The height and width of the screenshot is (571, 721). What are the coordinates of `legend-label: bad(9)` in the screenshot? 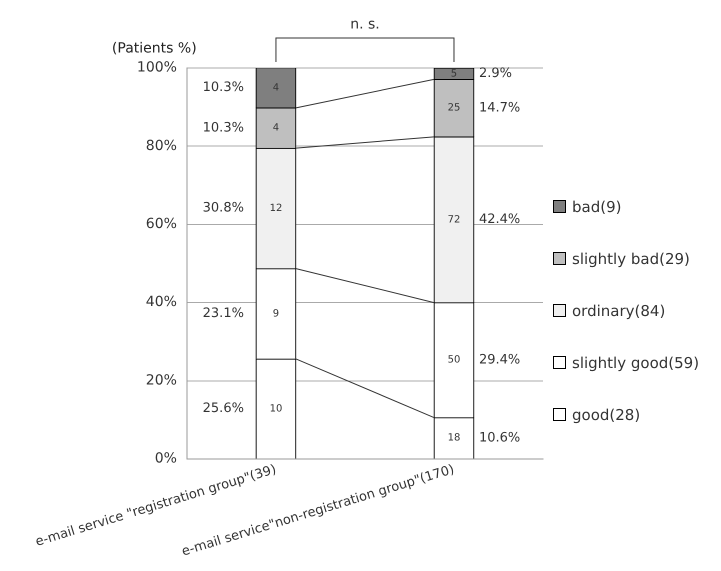 It's located at (597, 207).